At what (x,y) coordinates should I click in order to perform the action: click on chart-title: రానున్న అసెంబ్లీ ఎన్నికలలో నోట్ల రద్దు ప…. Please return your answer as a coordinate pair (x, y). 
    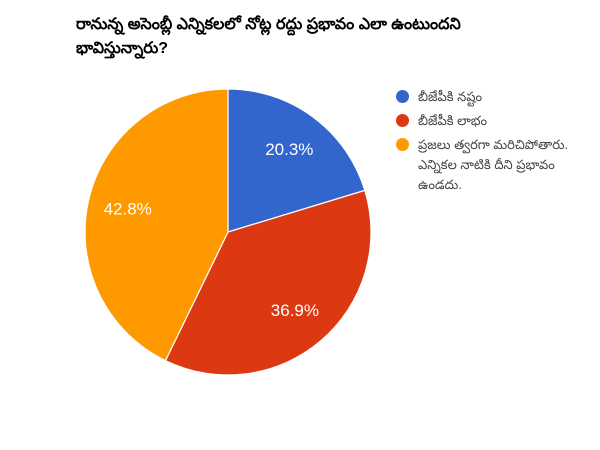
    Looking at the image, I should click on (268, 36).